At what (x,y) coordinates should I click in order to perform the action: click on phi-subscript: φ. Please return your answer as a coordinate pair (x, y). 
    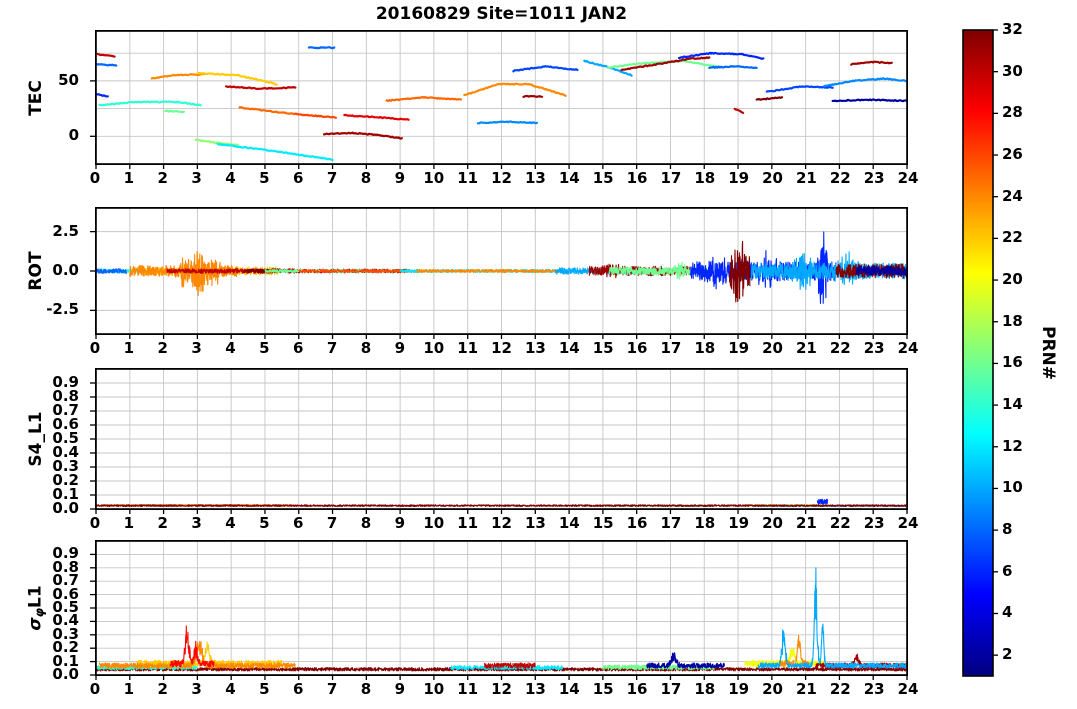
    Looking at the image, I should click on (39, 613).